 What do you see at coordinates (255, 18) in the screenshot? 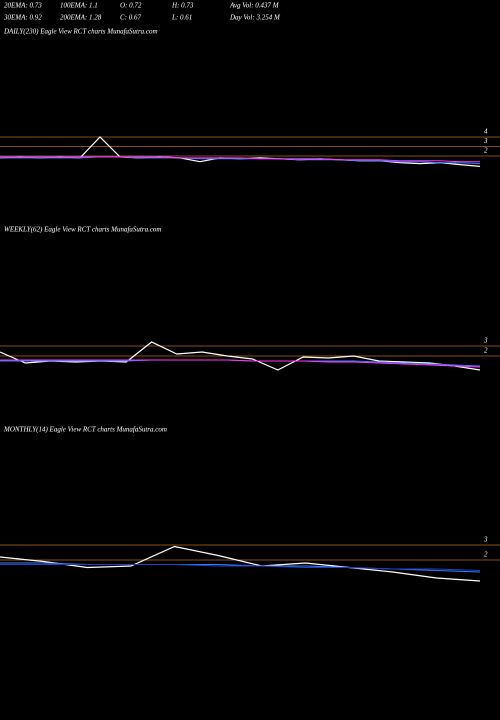
I see `header-stat: Day Vol: 3.254 M` at bounding box center [255, 18].